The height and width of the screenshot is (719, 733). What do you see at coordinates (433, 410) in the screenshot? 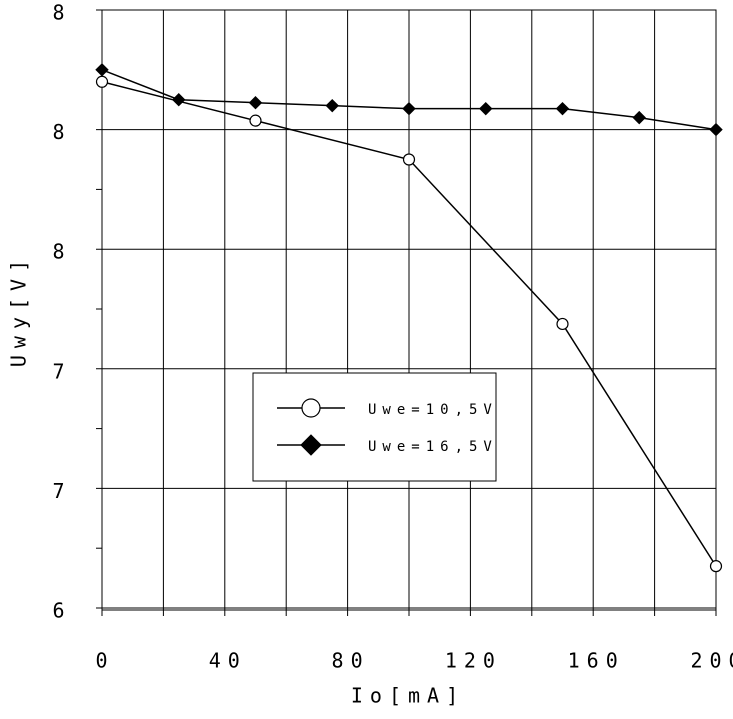
I see `legend-label: Uwe=10,5V` at bounding box center [433, 410].